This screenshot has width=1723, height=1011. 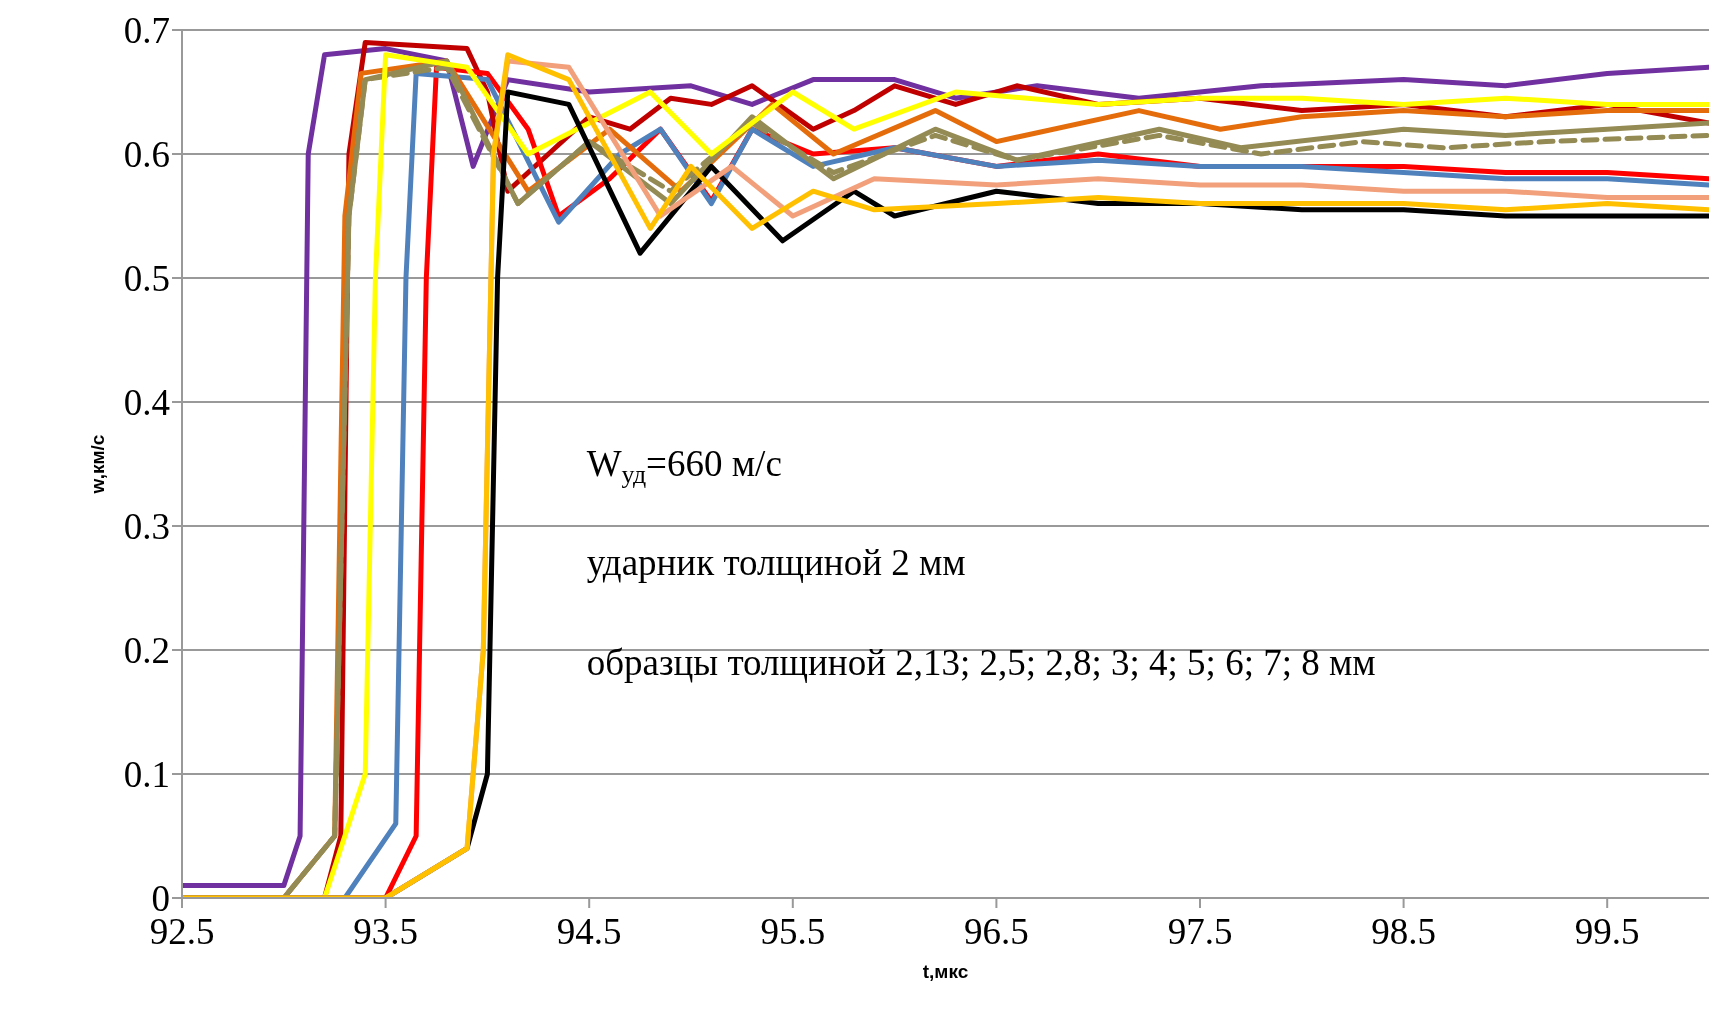 I want to click on y-tick-label: 0.5, so click(x=146, y=279).